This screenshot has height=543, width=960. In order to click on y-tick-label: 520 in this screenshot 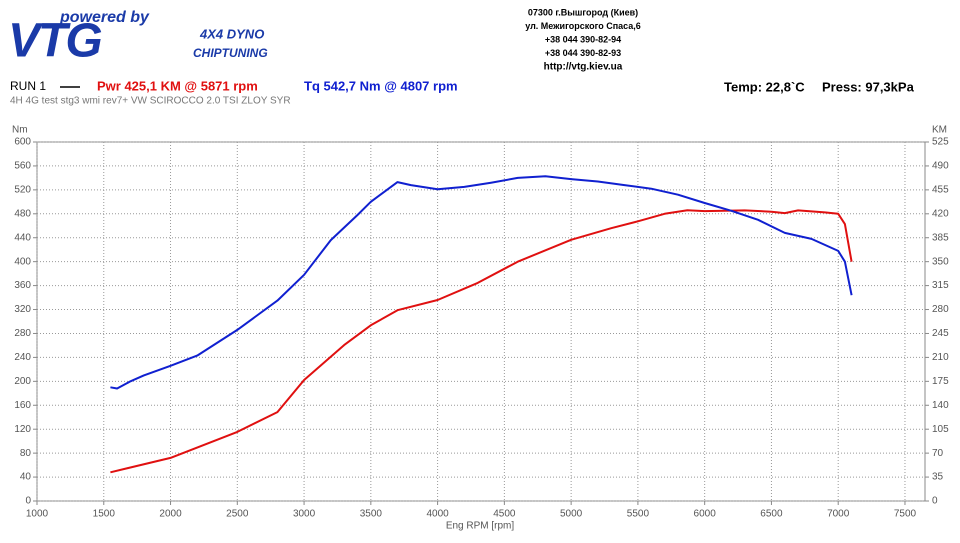, I will do `click(22, 190)`.